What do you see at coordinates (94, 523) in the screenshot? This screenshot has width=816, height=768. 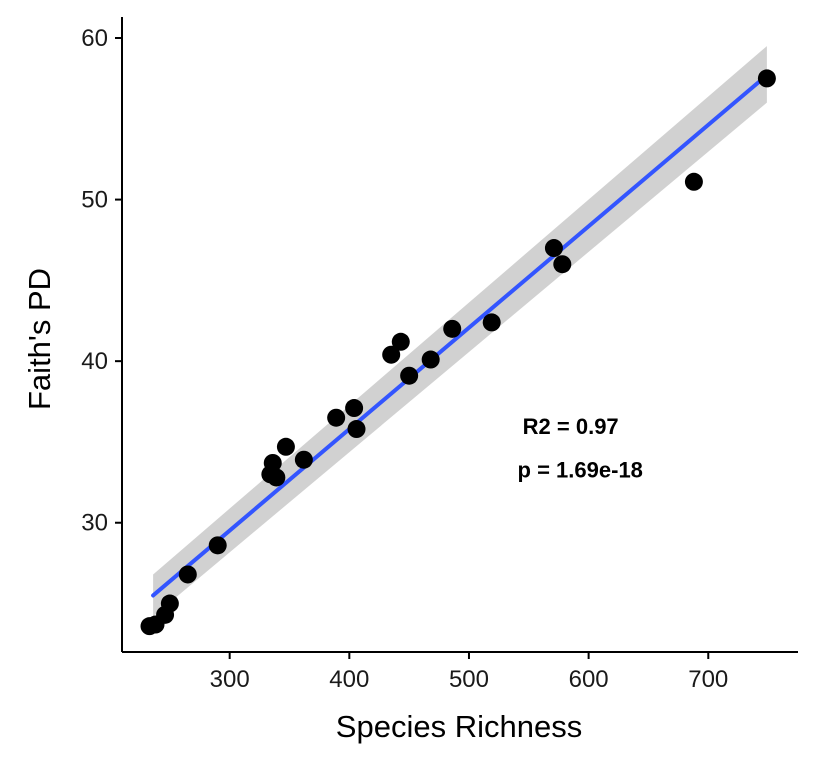 I see `y-tick-label: 30` at bounding box center [94, 523].